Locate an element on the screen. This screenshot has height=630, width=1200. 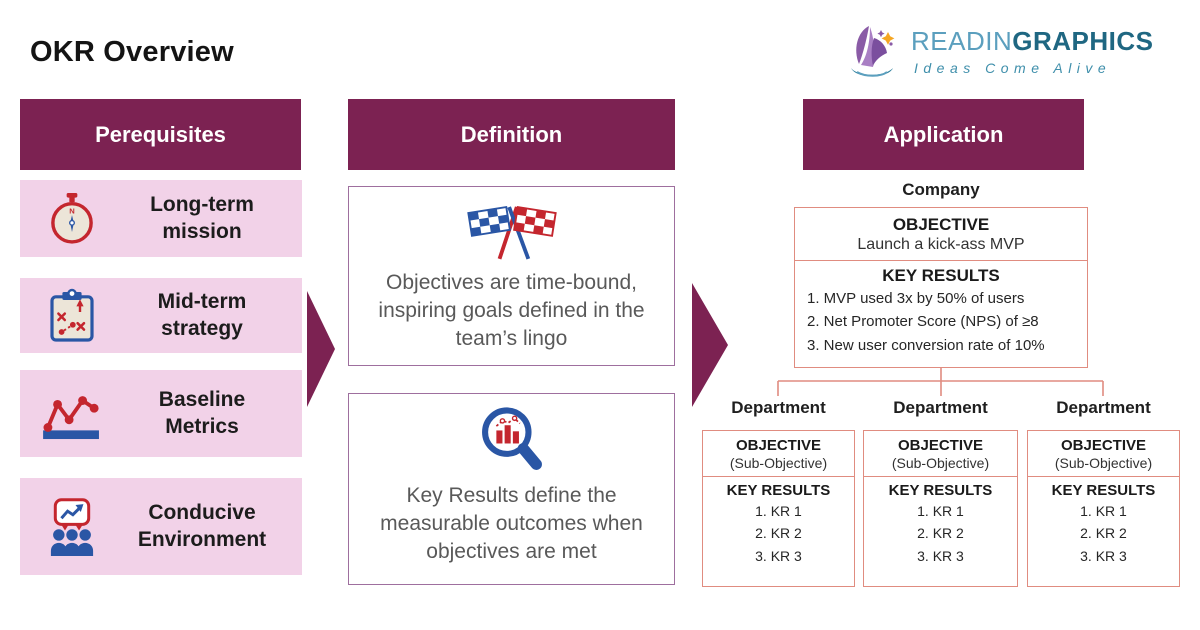
crossed-checkered-flags-icon is located at coordinates (512, 232).